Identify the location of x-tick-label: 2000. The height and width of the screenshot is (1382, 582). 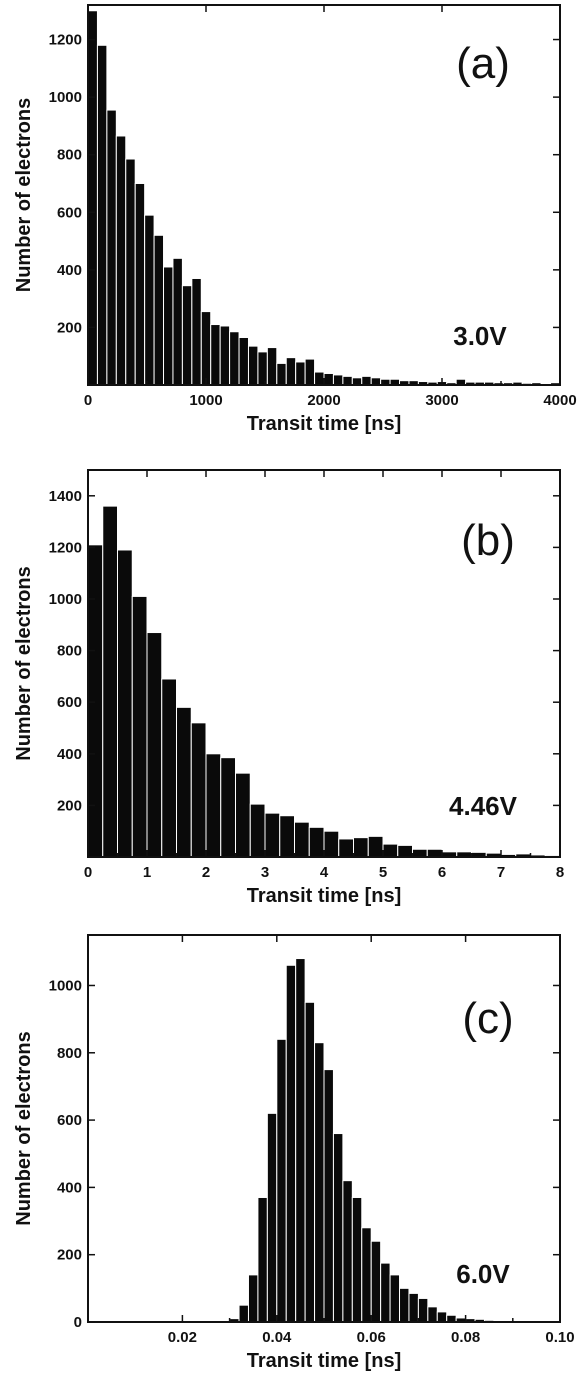
(323, 400).